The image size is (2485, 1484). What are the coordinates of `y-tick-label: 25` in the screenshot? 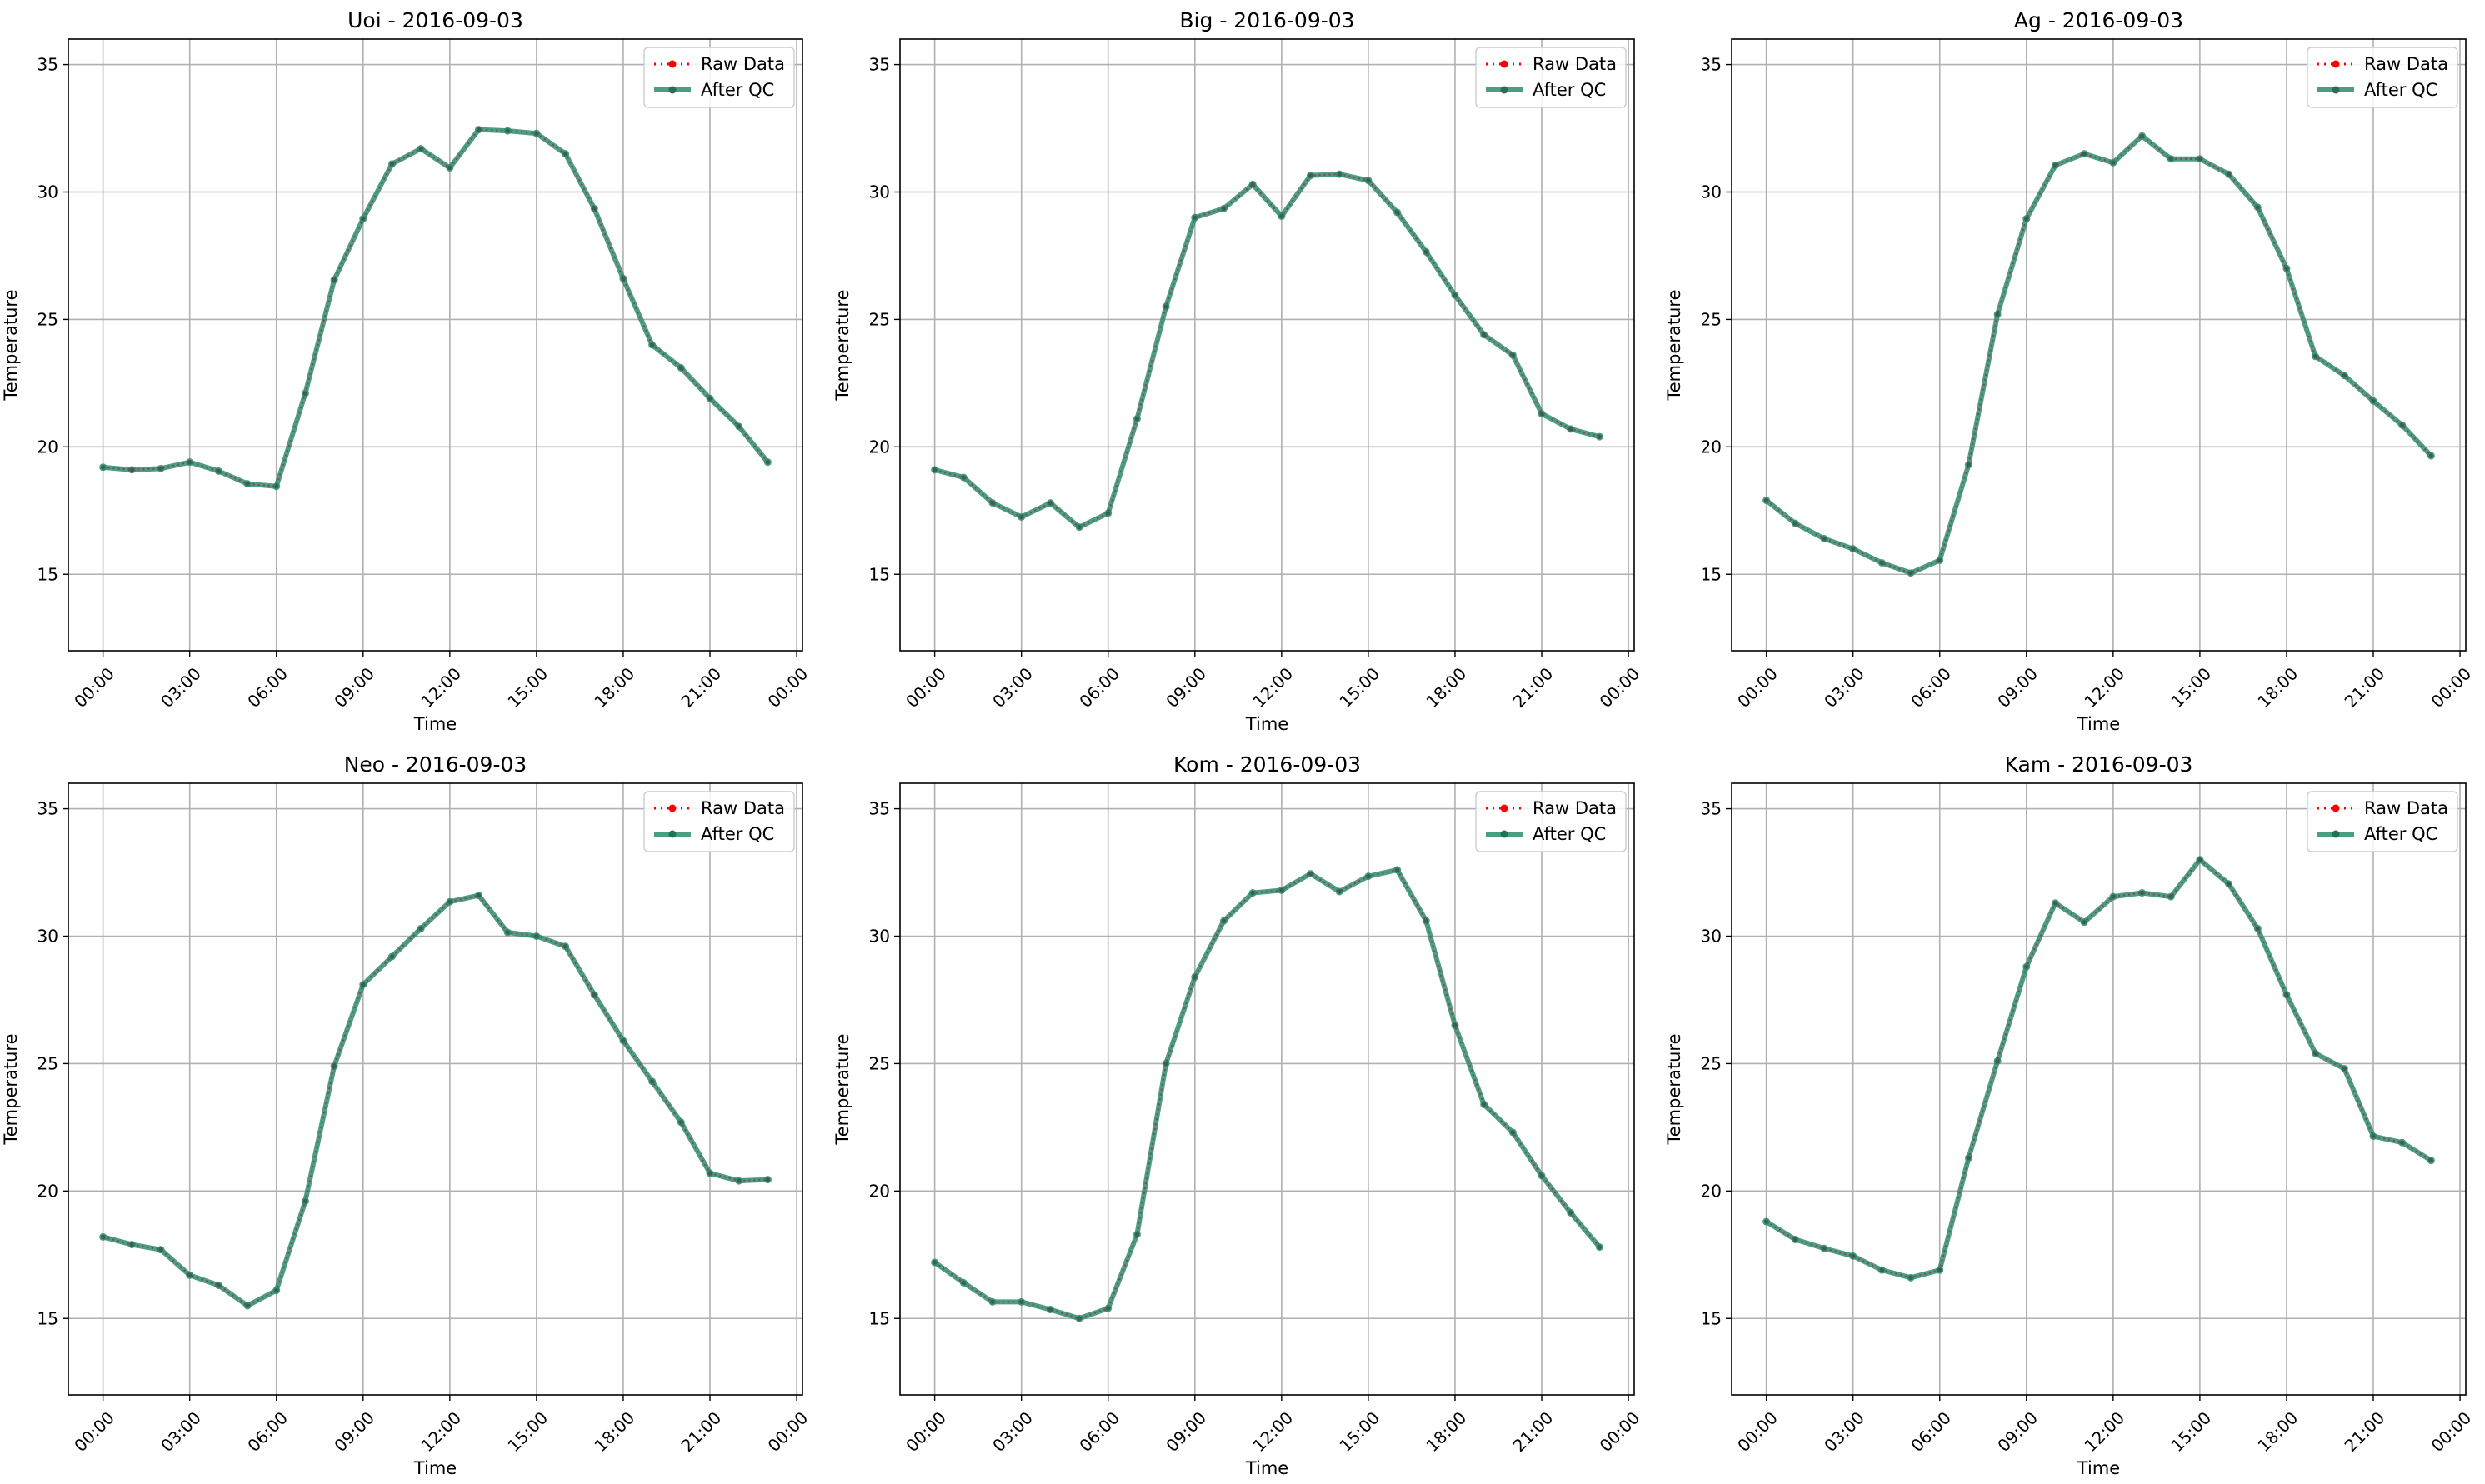 It's located at (1711, 319).